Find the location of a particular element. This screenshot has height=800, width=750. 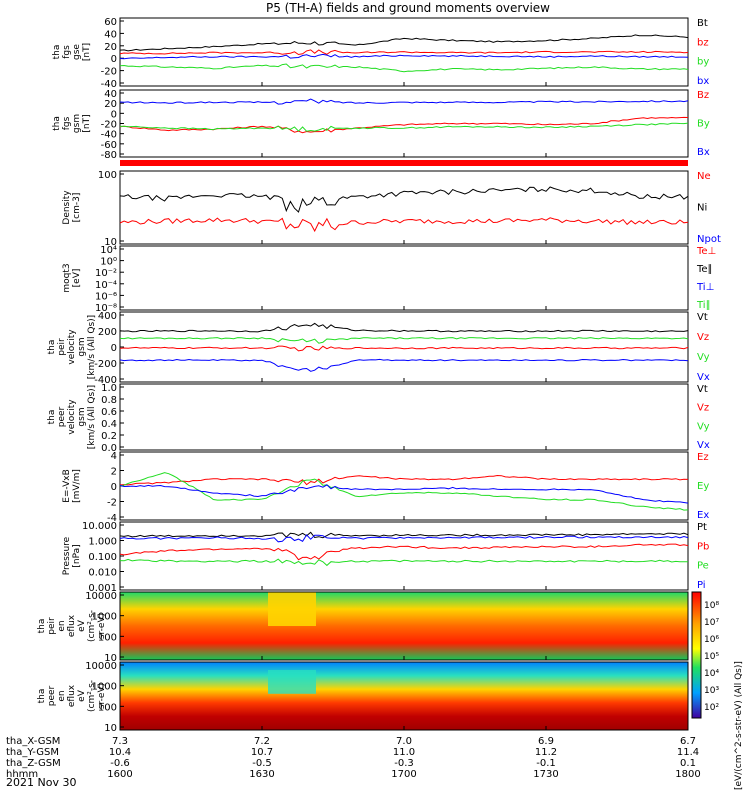

panel-density: 100 10 Density [cm-3] Ne Ni Npot is located at coordinates (391, 209).